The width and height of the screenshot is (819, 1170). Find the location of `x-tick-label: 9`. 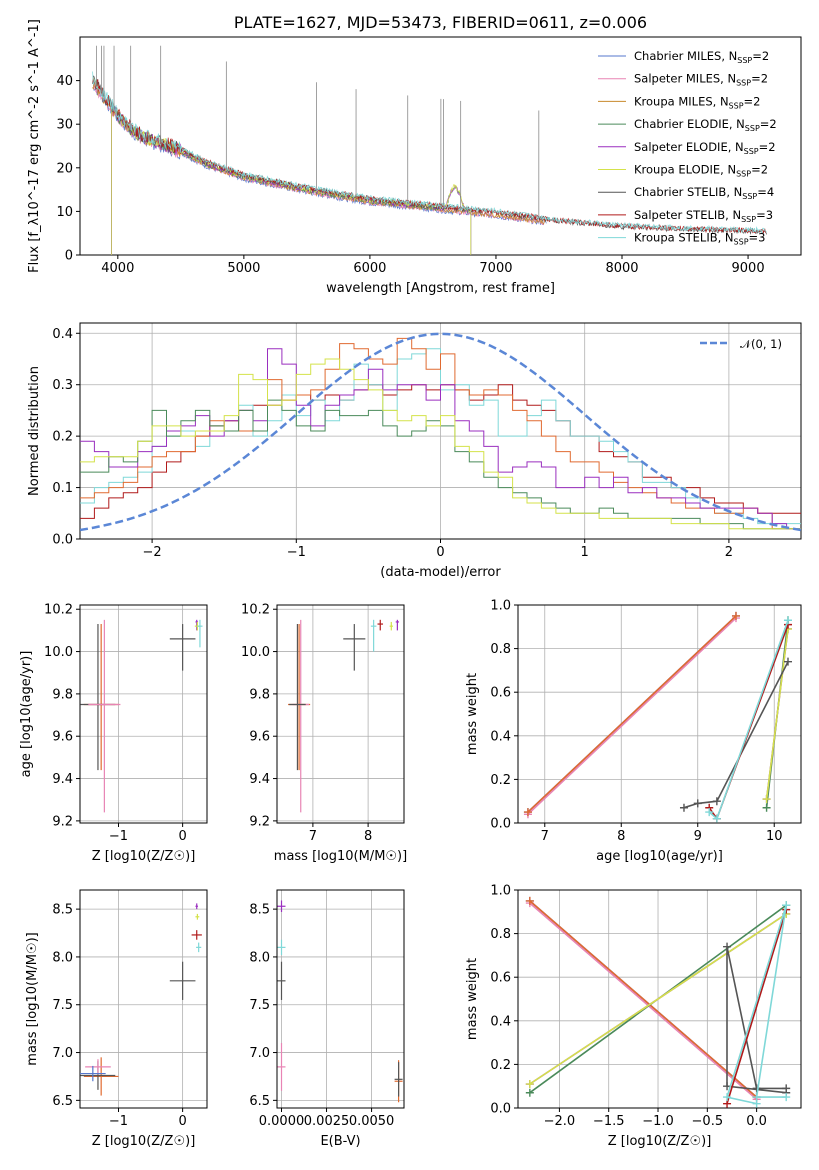

x-tick-label: 9 is located at coordinates (698, 836).